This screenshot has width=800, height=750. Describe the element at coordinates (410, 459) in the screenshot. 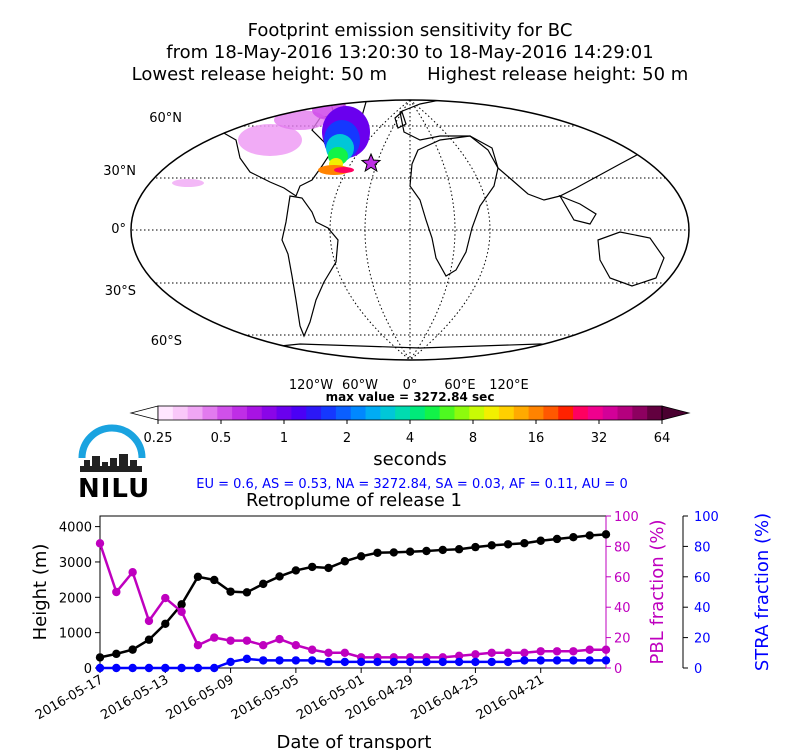

I see `colorbar-unit-label: seconds` at that location.